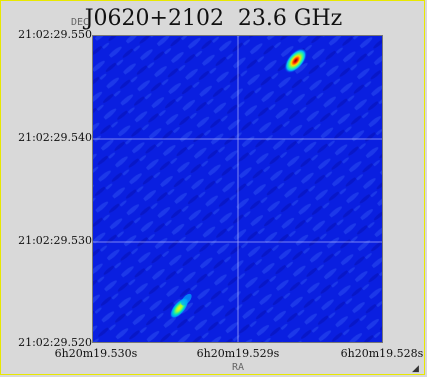  What do you see at coordinates (382, 353) in the screenshot?
I see `x-tick-label: 6h20m19.528s` at bounding box center [382, 353].